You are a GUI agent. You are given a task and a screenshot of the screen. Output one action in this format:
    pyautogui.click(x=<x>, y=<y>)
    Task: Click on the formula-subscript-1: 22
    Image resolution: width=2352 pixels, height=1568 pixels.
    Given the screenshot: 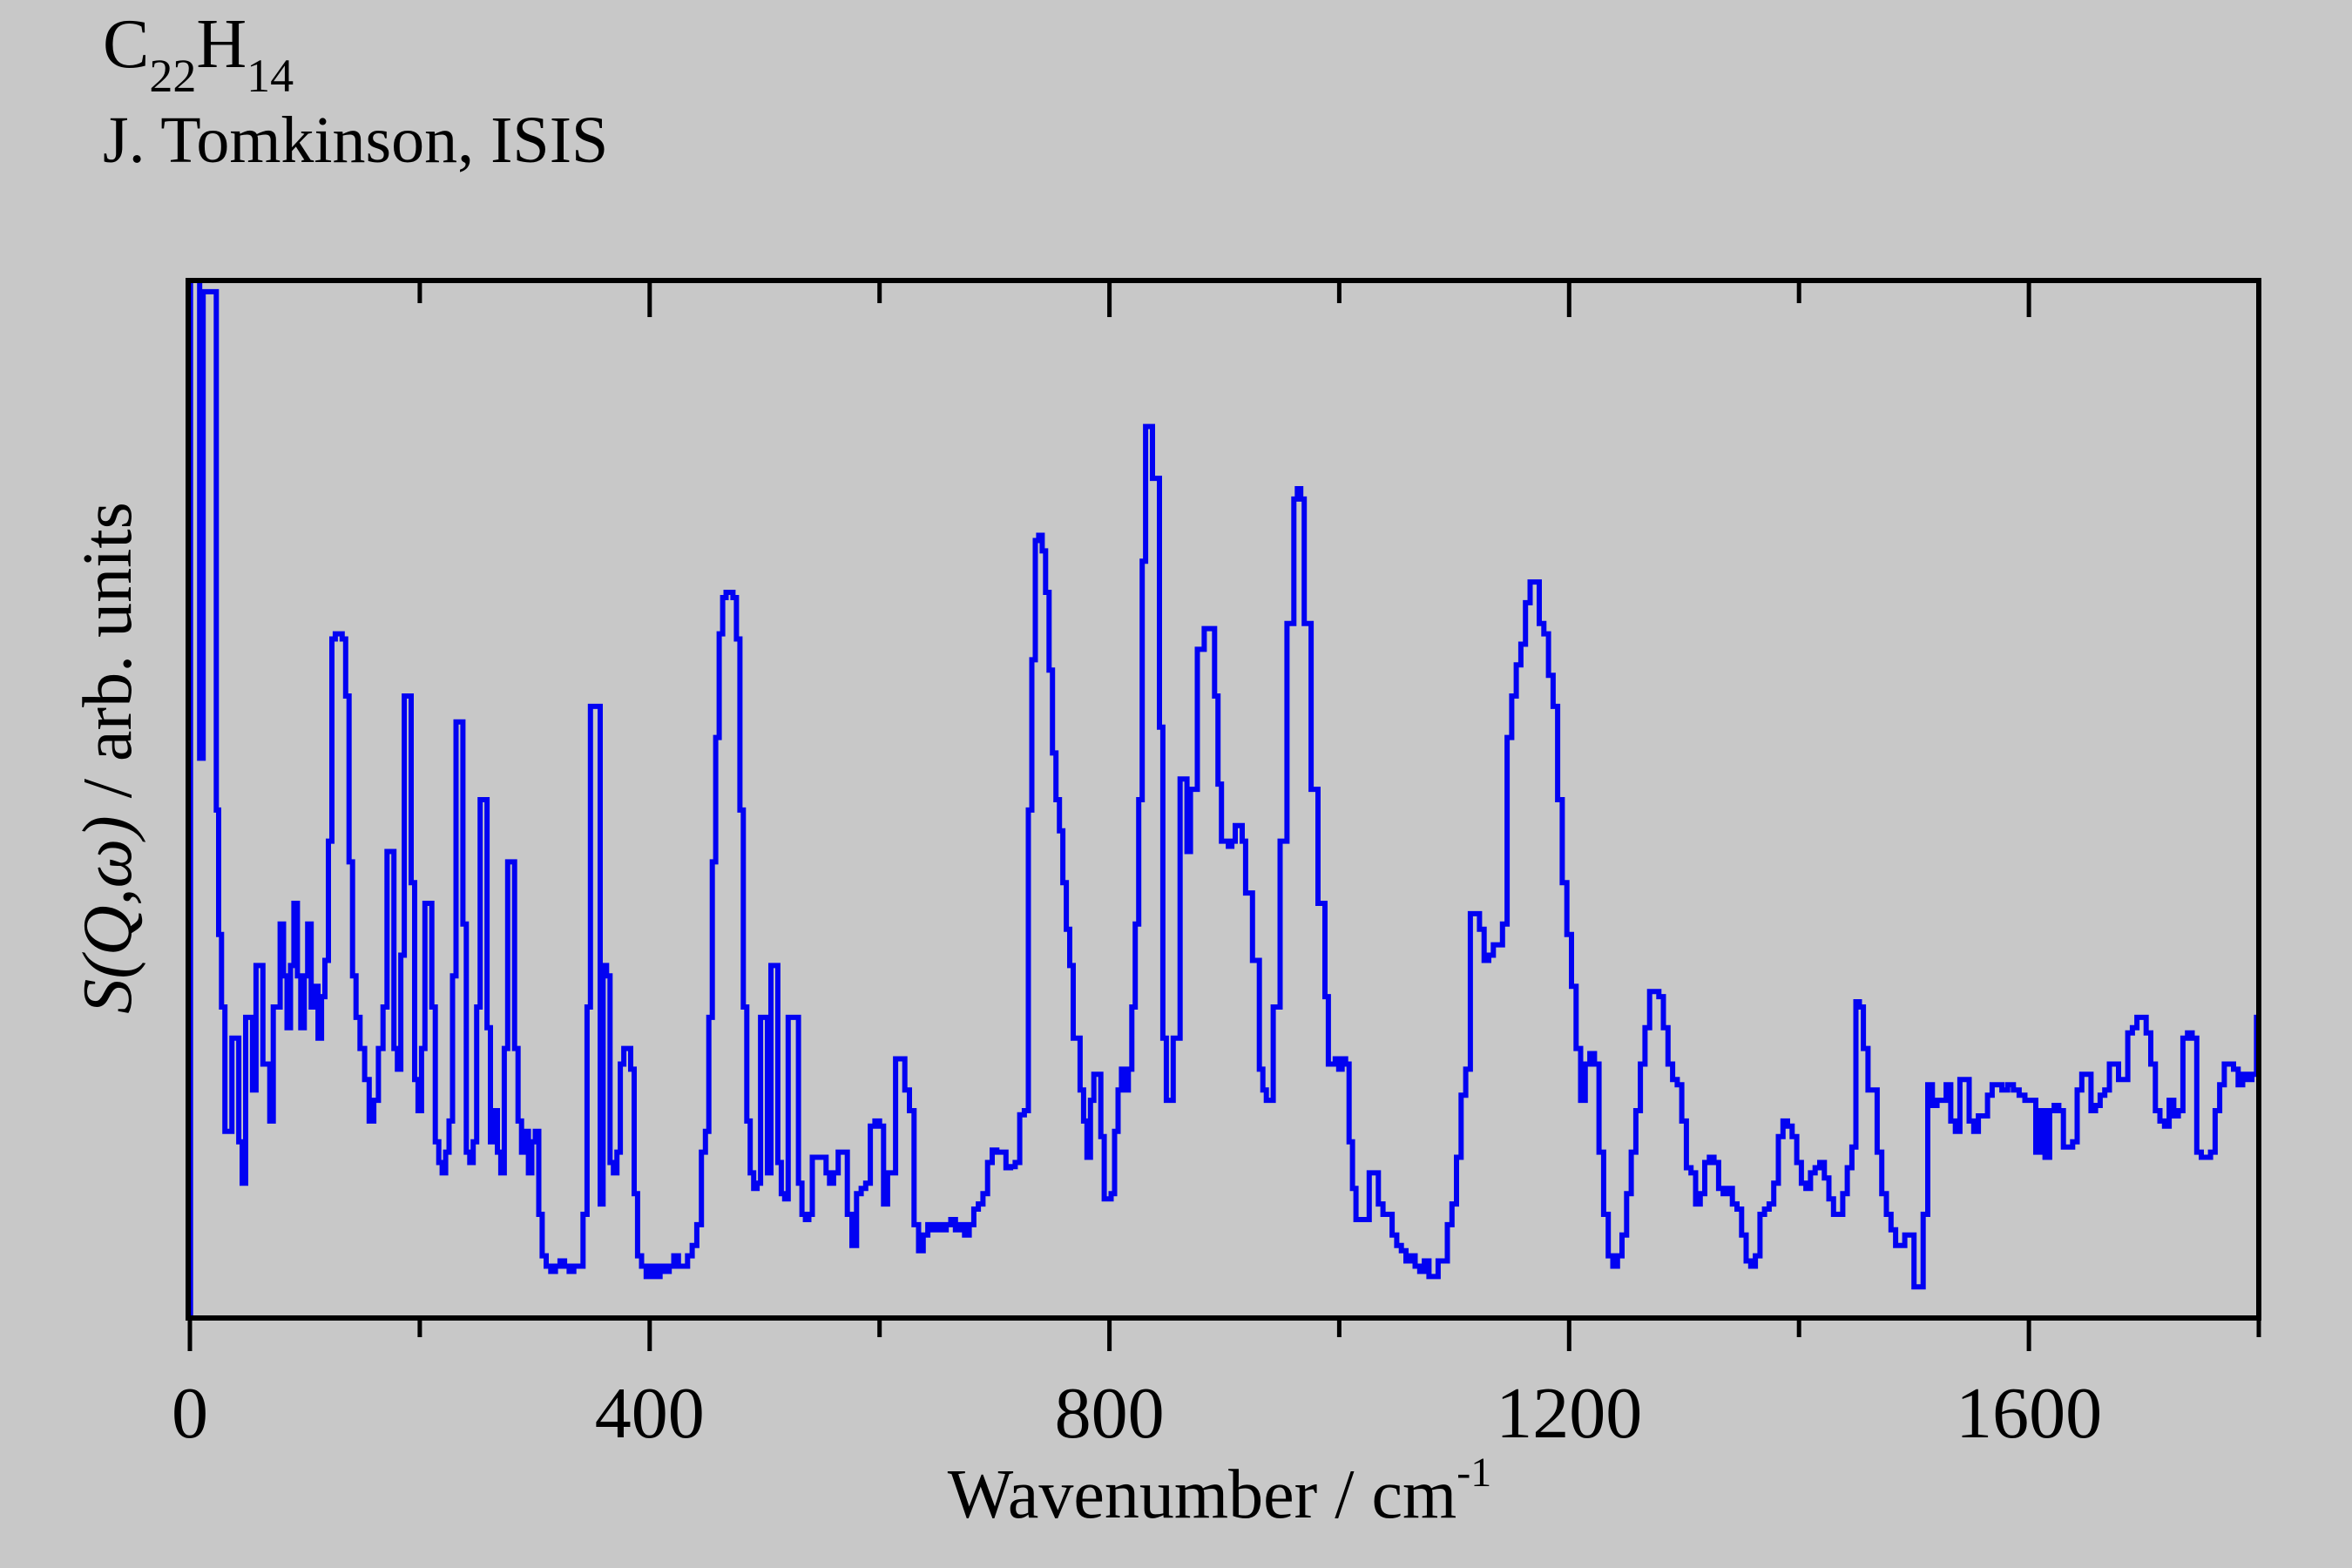 What is the action you would take?
    pyautogui.click(x=173, y=76)
    